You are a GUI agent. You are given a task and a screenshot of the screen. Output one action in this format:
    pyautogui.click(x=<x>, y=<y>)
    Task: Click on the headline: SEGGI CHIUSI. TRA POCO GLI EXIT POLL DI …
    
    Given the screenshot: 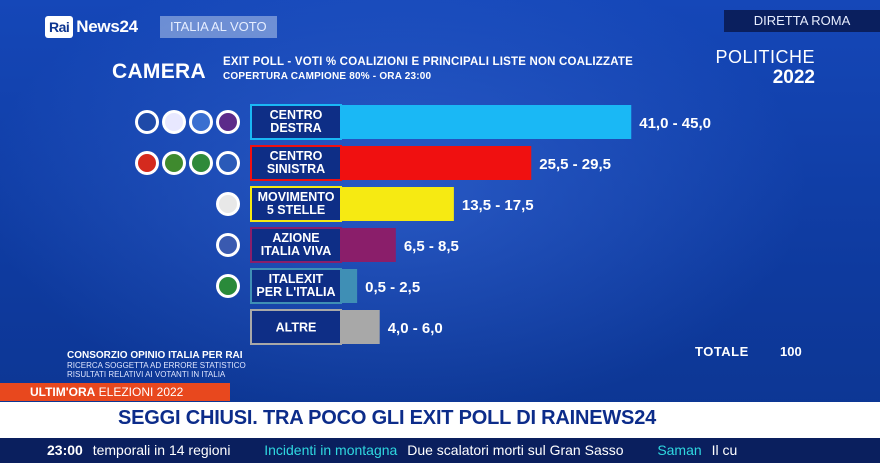 What is the action you would take?
    pyautogui.click(x=387, y=418)
    